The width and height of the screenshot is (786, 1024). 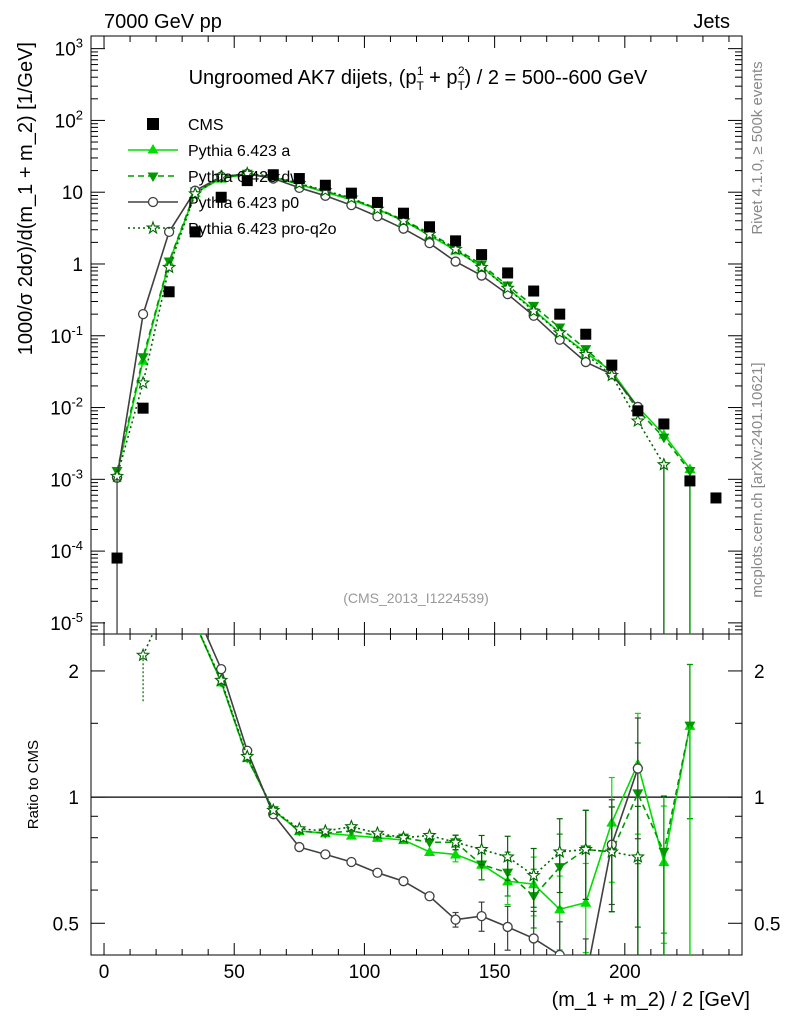 What do you see at coordinates (757, 147) in the screenshot?
I see `rivet-label: Rivet 4.1.0, ≥ 500k events` at bounding box center [757, 147].